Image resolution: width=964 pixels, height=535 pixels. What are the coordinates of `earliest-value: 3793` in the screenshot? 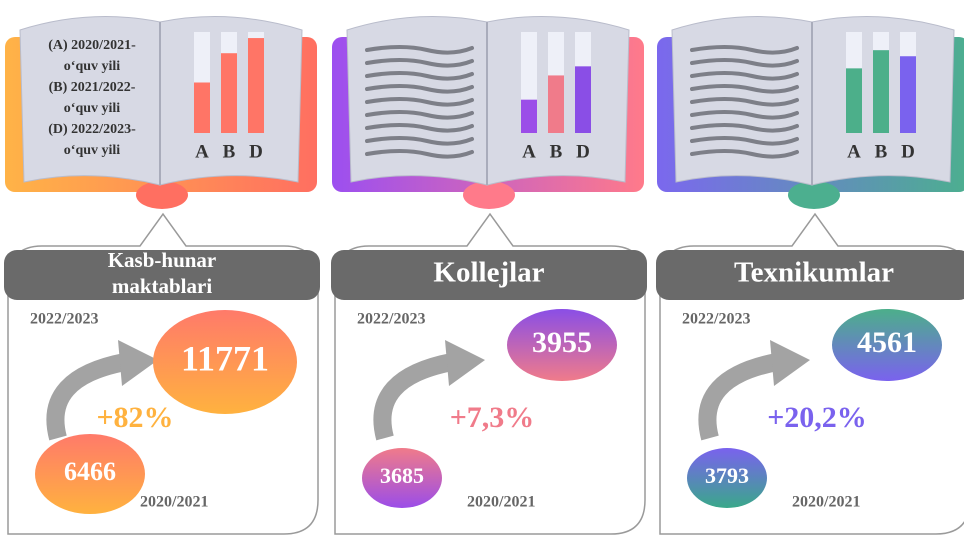 It's located at (727, 475).